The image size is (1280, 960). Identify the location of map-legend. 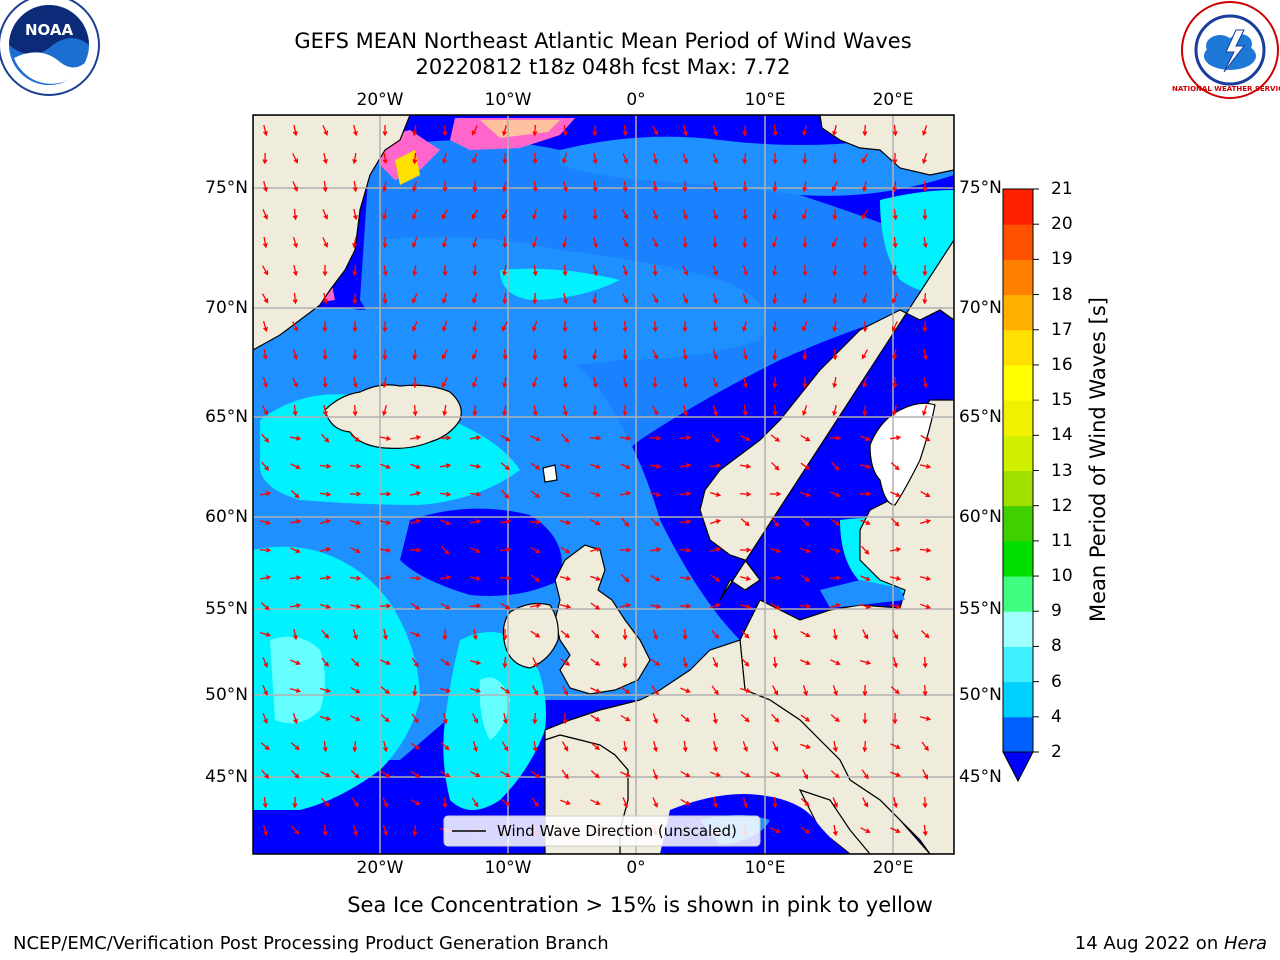
(602, 831).